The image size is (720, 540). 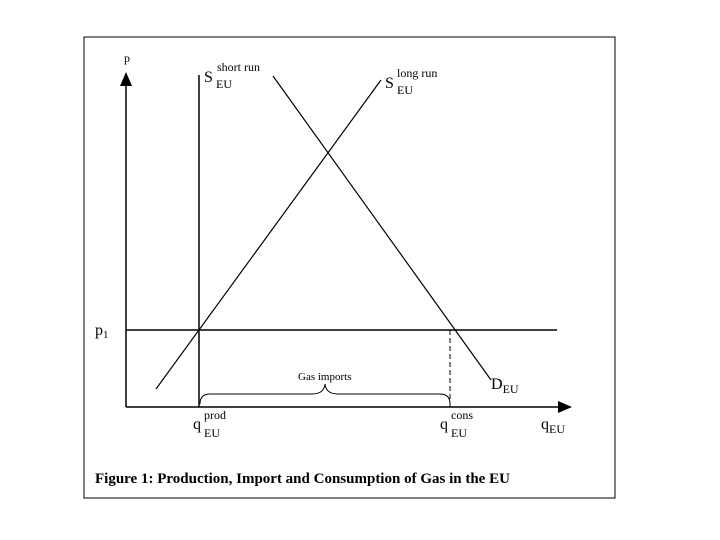 What do you see at coordinates (102, 331) in the screenshot?
I see `price-level-label: p1` at bounding box center [102, 331].